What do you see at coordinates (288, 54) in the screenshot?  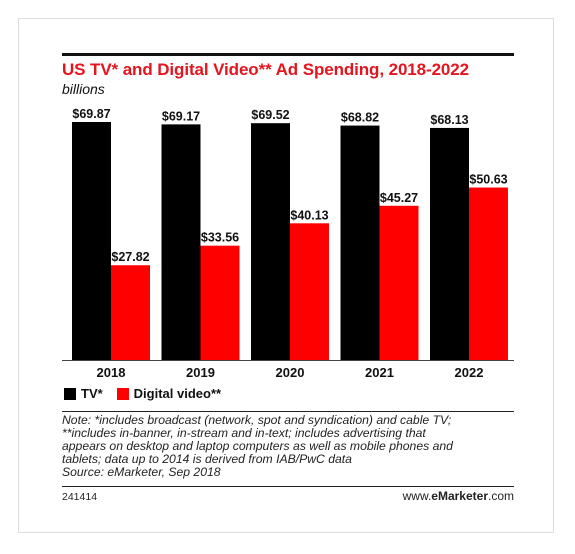 I see `top-rule` at bounding box center [288, 54].